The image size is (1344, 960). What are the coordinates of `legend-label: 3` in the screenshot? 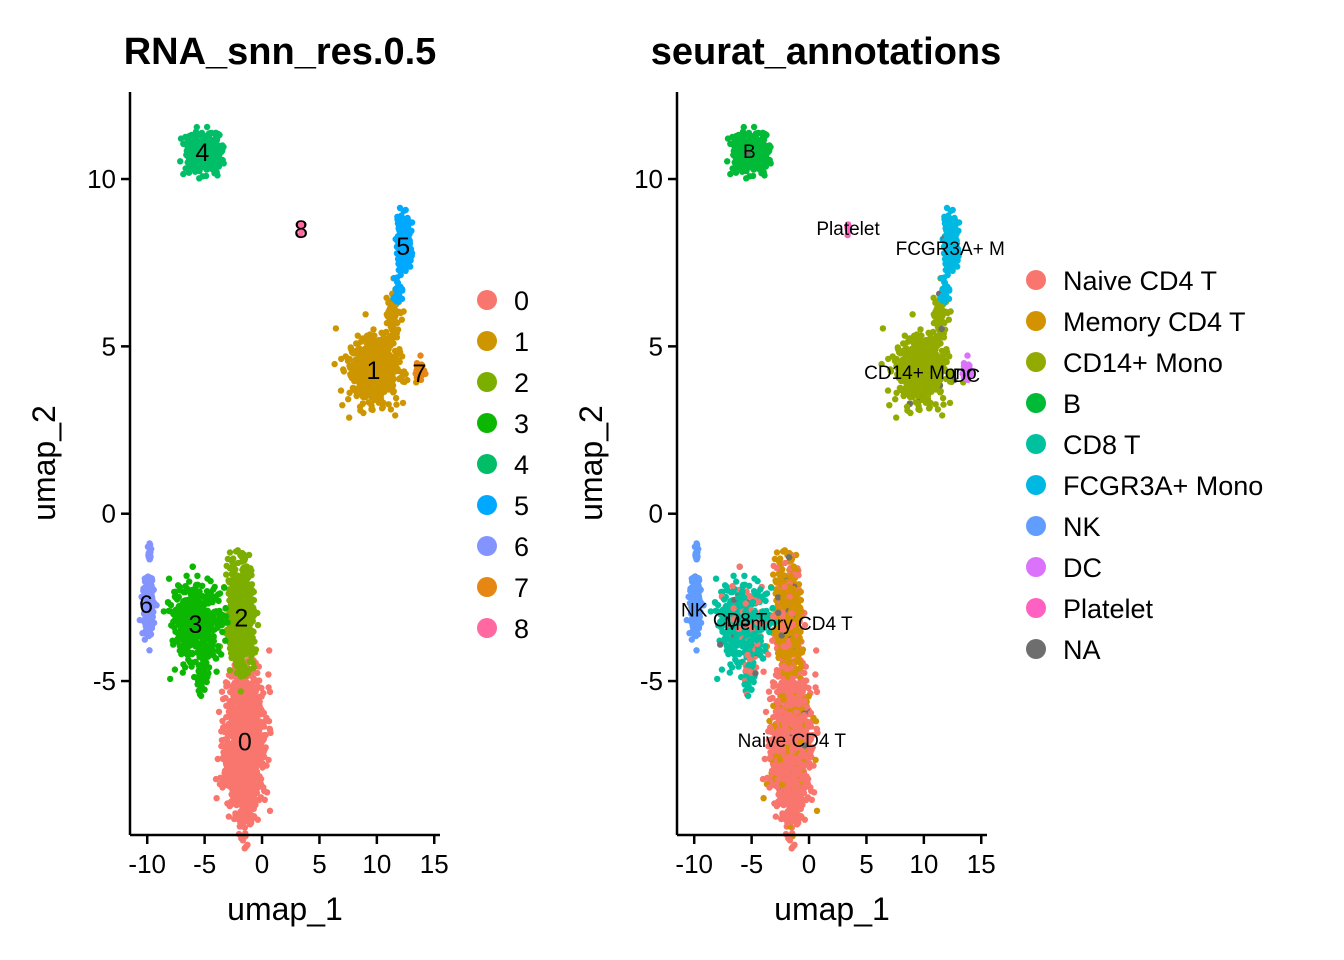 It's located at (521, 424).